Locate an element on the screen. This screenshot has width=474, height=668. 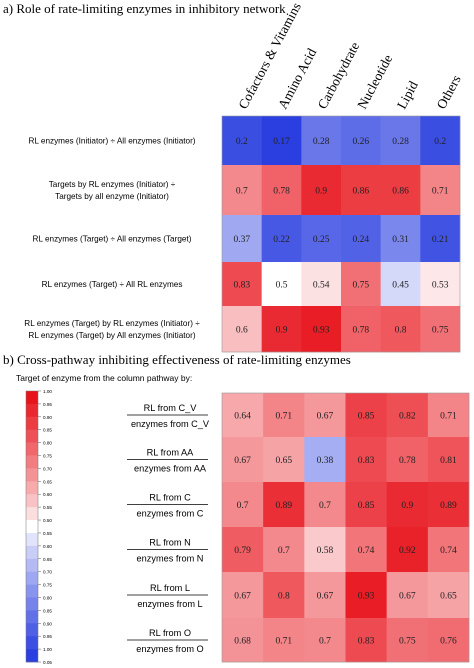
row-label-numerator: RL from C_V is located at coordinates (171, 408).